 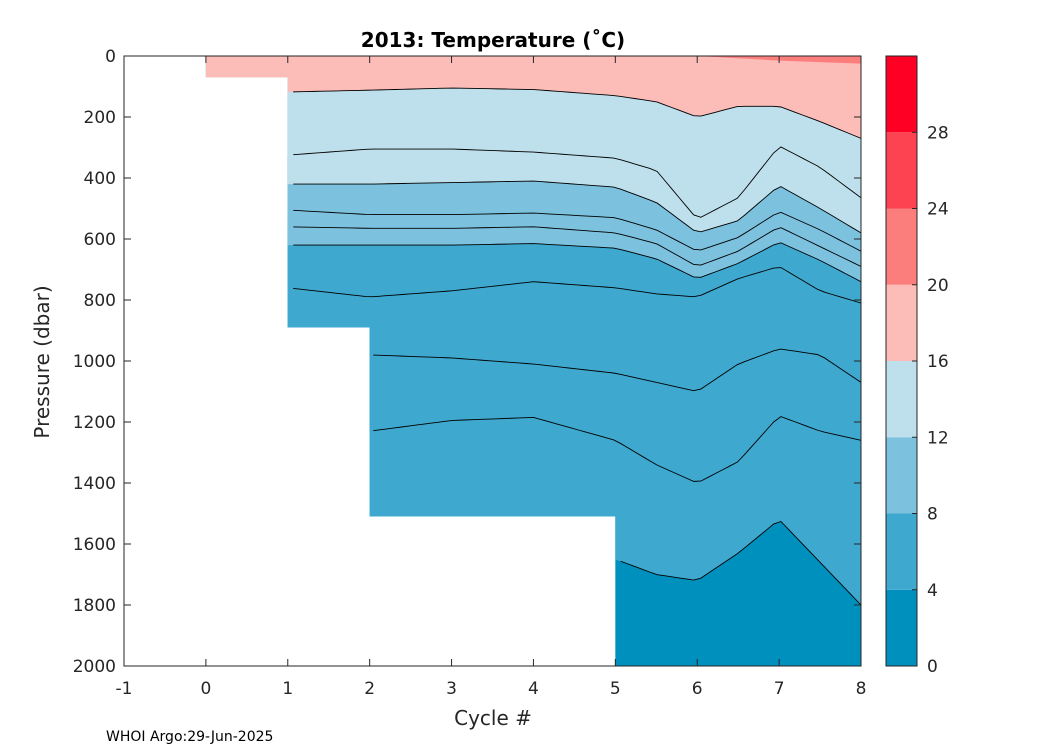 What do you see at coordinates (100, 301) in the screenshot?
I see `y-tick-label: 800` at bounding box center [100, 301].